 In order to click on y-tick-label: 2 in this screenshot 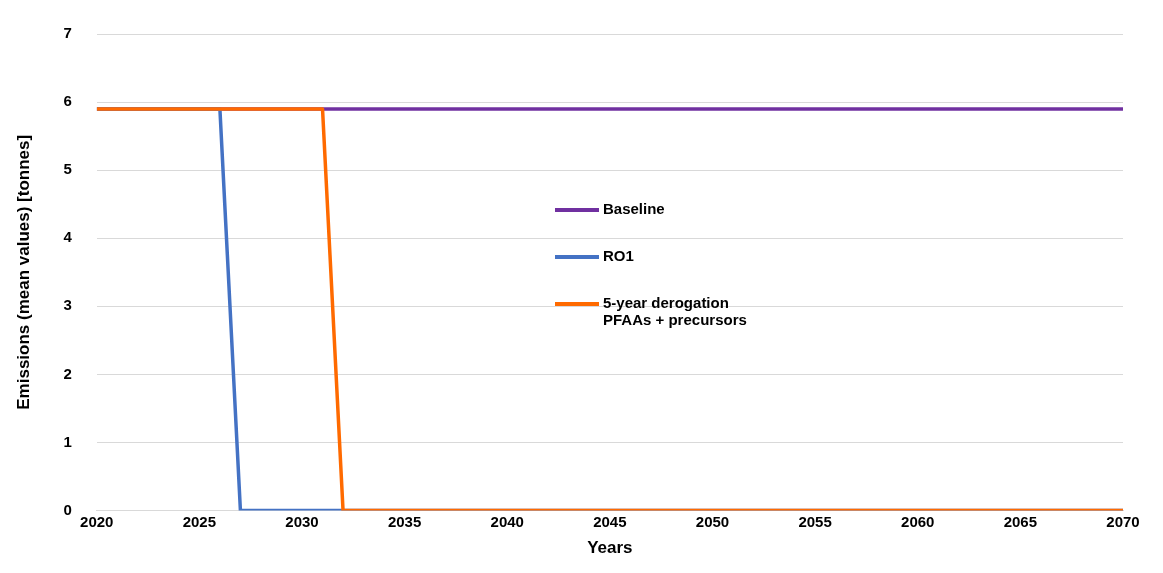, I will do `click(67, 373)`.